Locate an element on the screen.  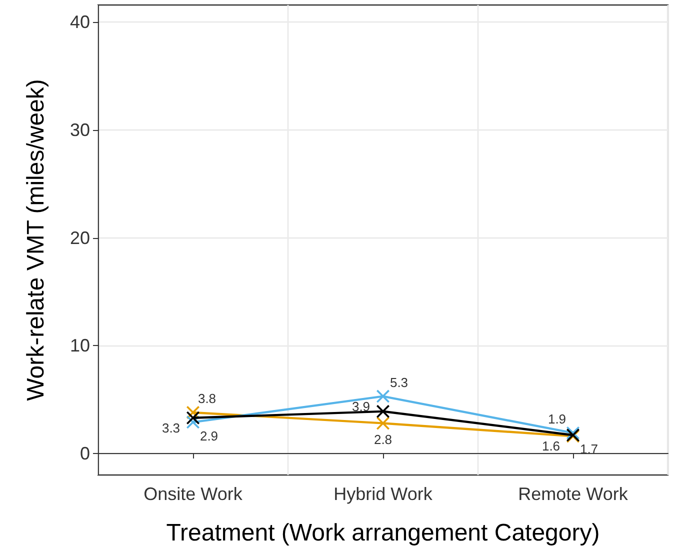
data-label: 3.3 is located at coordinates (171, 428).